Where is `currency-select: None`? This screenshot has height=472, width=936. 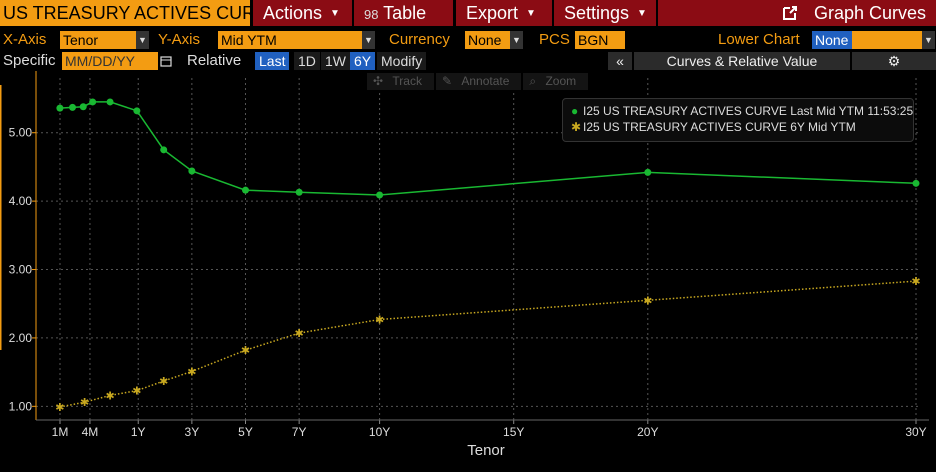
currency-select: None is located at coordinates (487, 40).